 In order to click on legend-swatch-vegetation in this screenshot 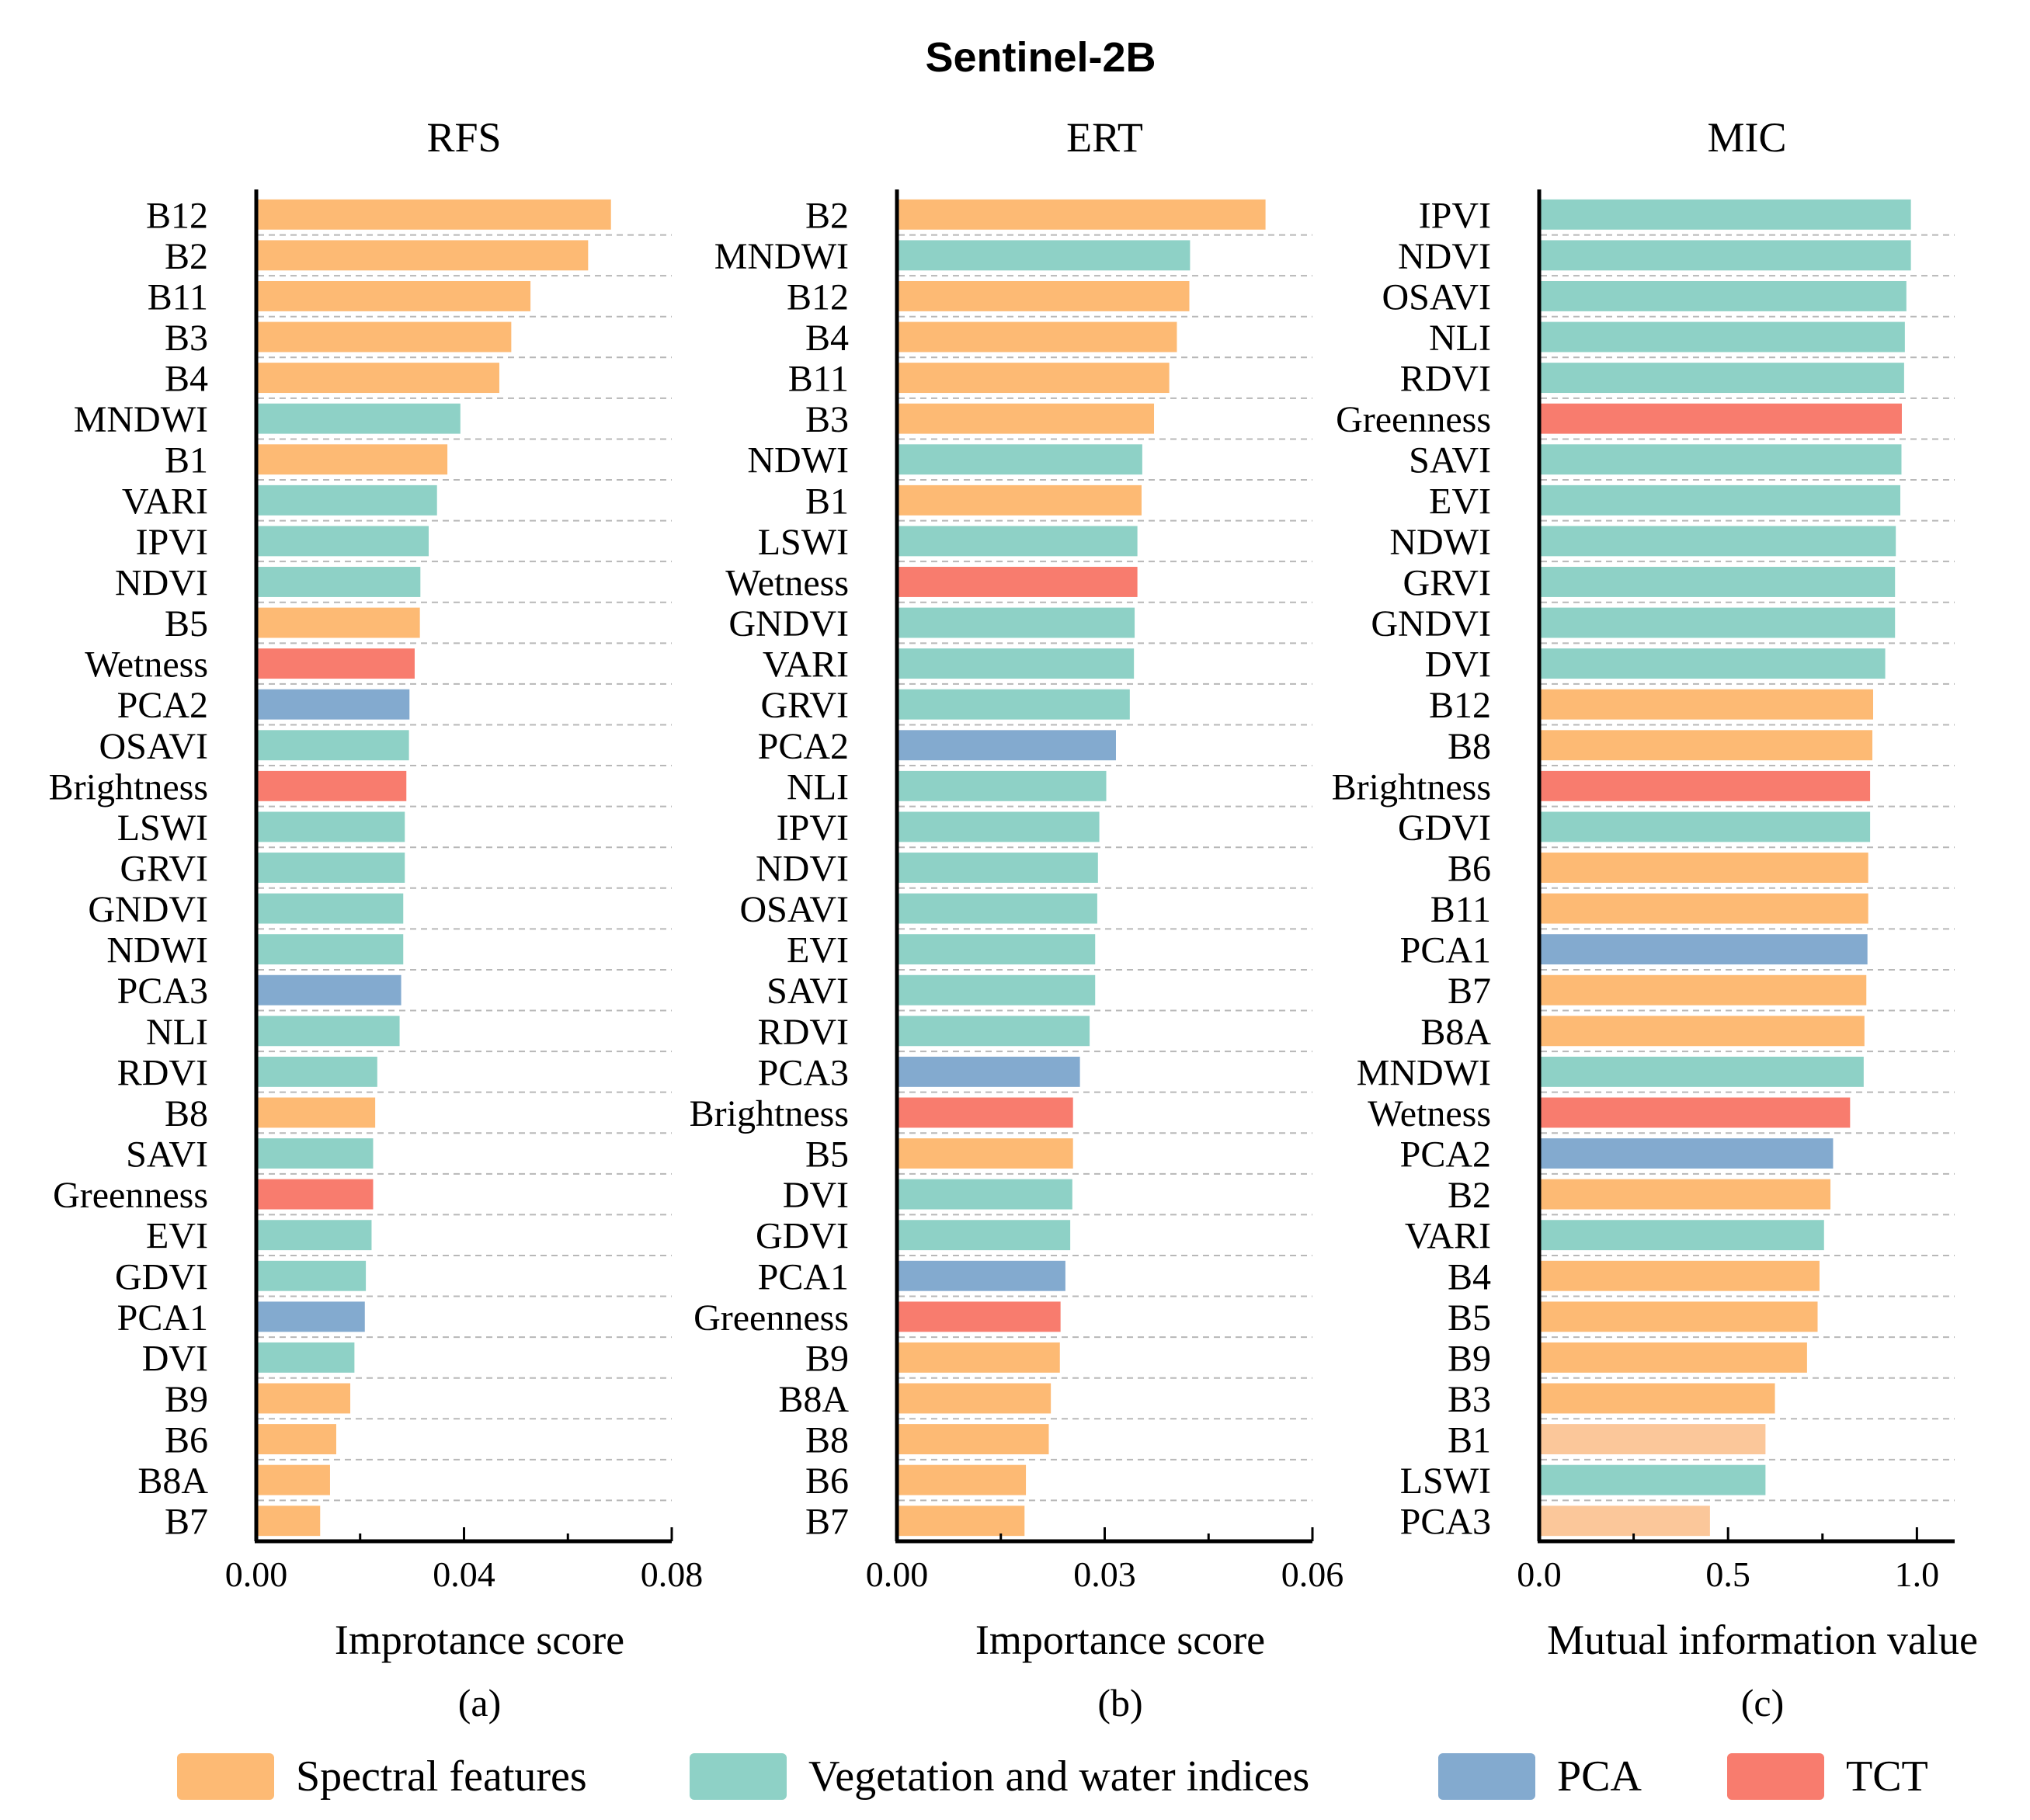, I will do `click(738, 1777)`.